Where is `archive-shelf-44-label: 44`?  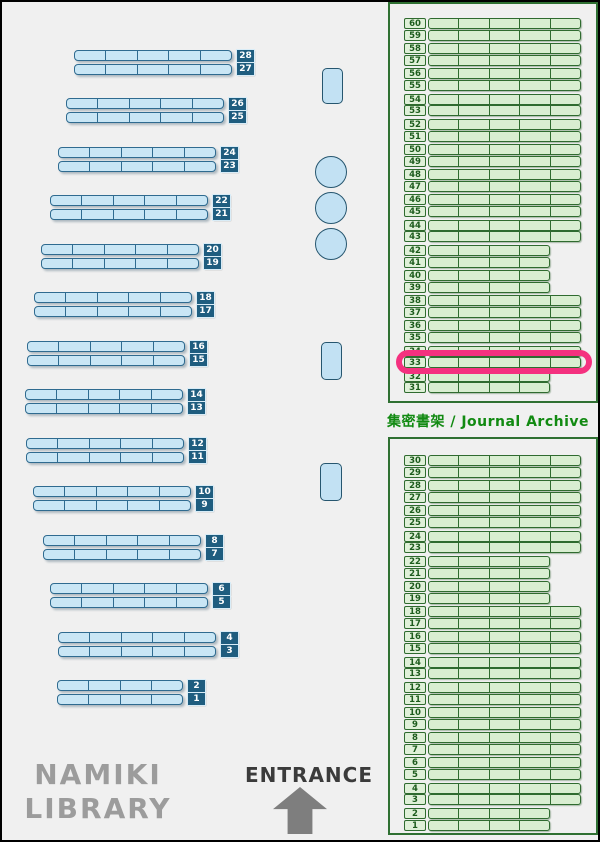 archive-shelf-44-label: 44 is located at coordinates (415, 225).